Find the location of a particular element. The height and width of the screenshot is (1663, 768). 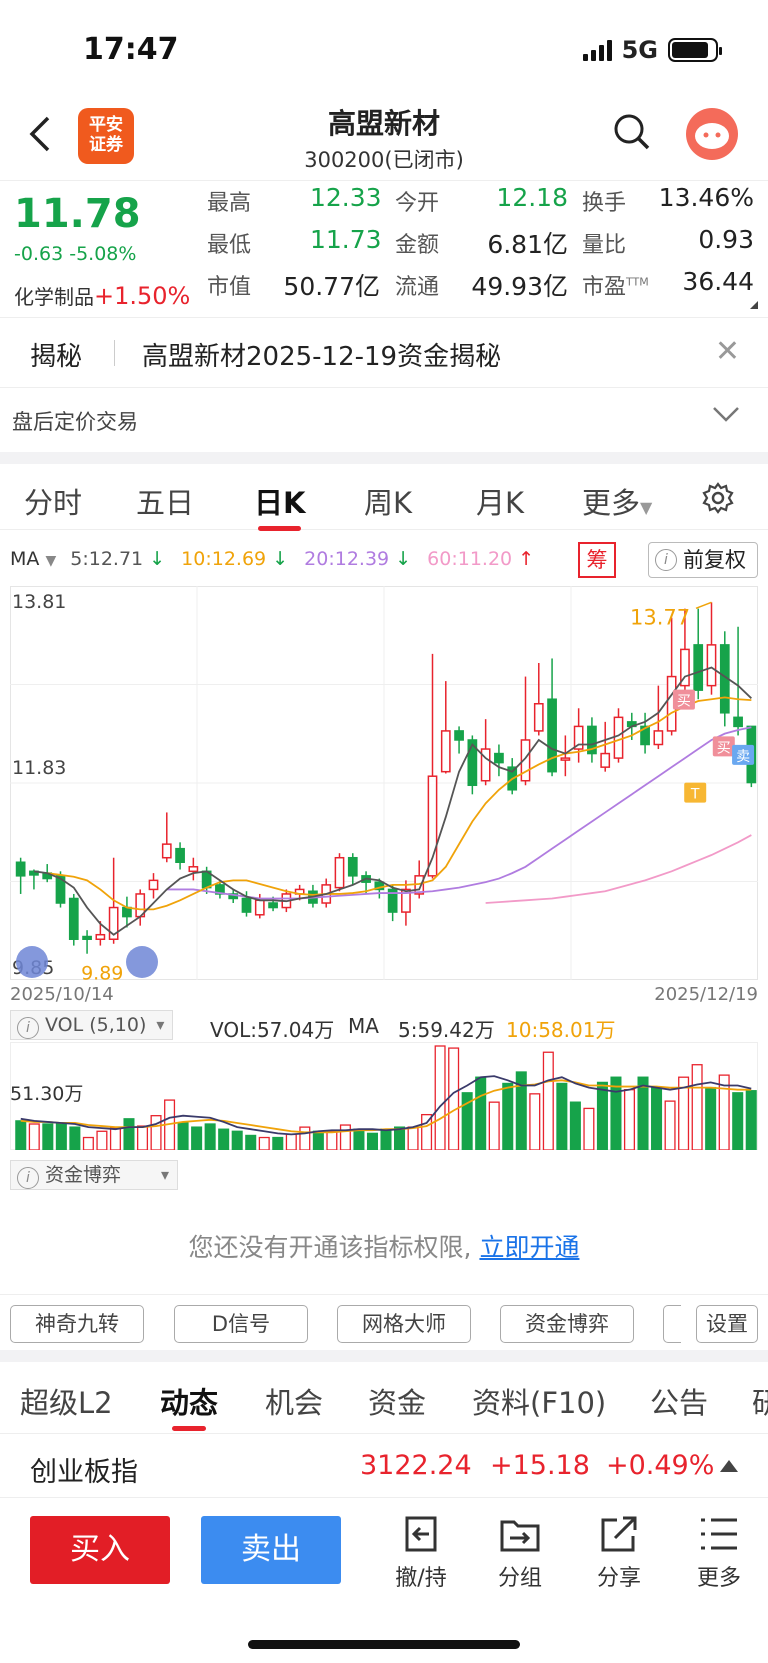

last-price: 11.78 is located at coordinates (77, 214).